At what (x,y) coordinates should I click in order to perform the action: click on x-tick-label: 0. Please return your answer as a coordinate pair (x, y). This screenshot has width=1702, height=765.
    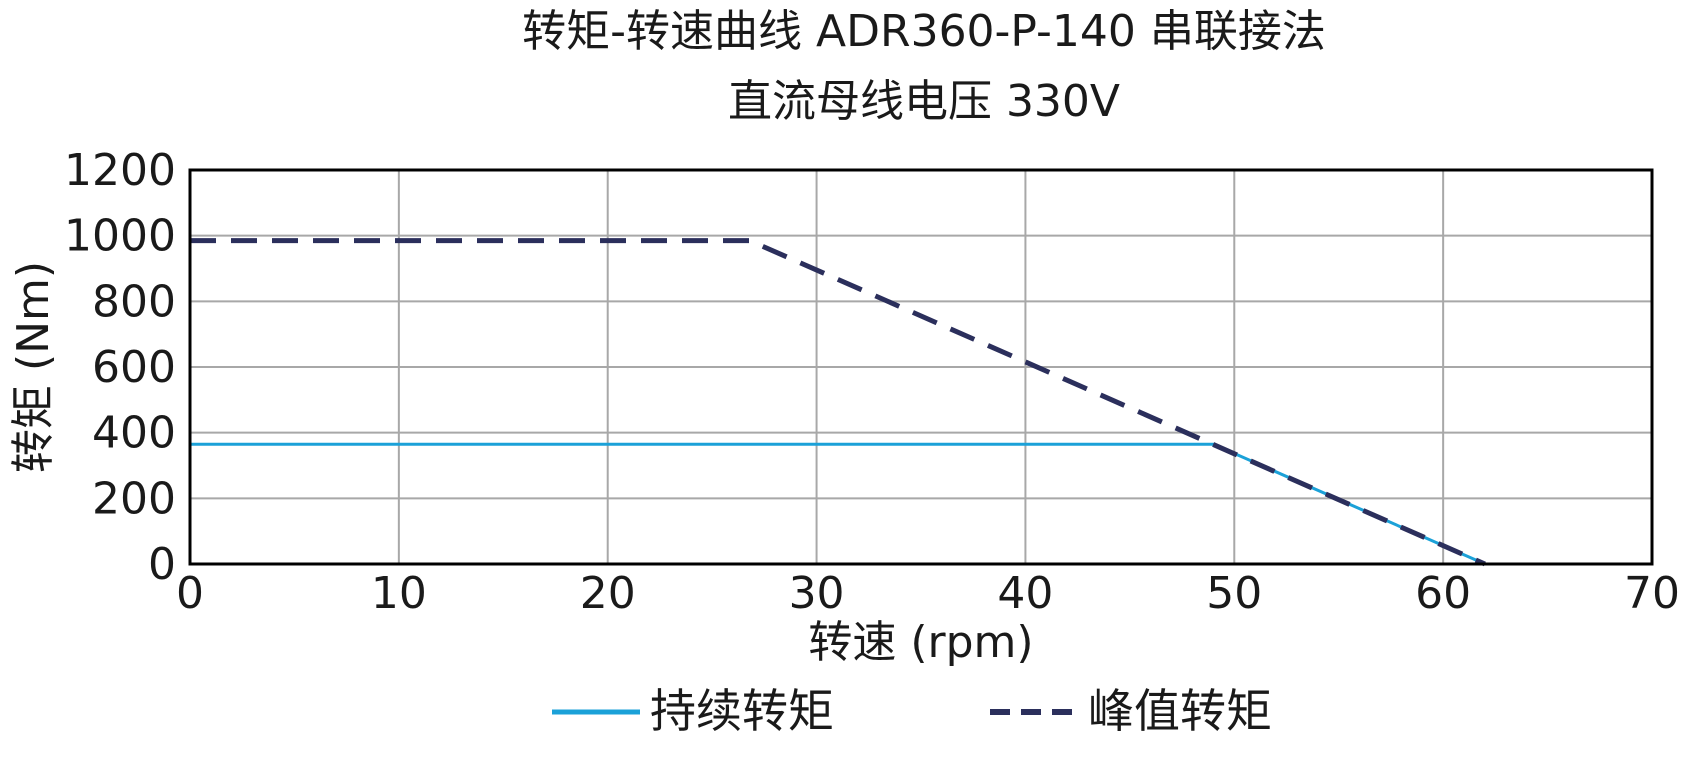
    Looking at the image, I should click on (190, 593).